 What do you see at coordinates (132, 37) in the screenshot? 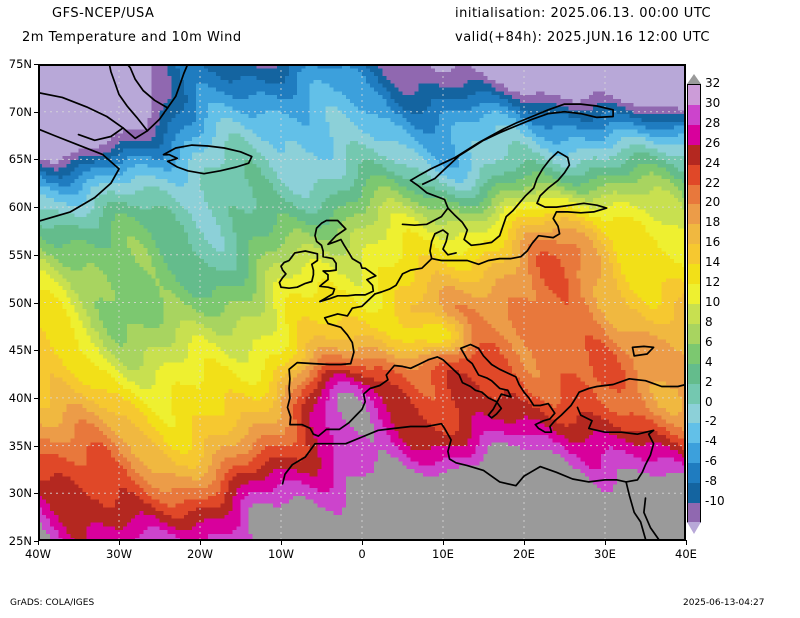
I see `field-title: 2m Temperature and 10m Wind` at bounding box center [132, 37].